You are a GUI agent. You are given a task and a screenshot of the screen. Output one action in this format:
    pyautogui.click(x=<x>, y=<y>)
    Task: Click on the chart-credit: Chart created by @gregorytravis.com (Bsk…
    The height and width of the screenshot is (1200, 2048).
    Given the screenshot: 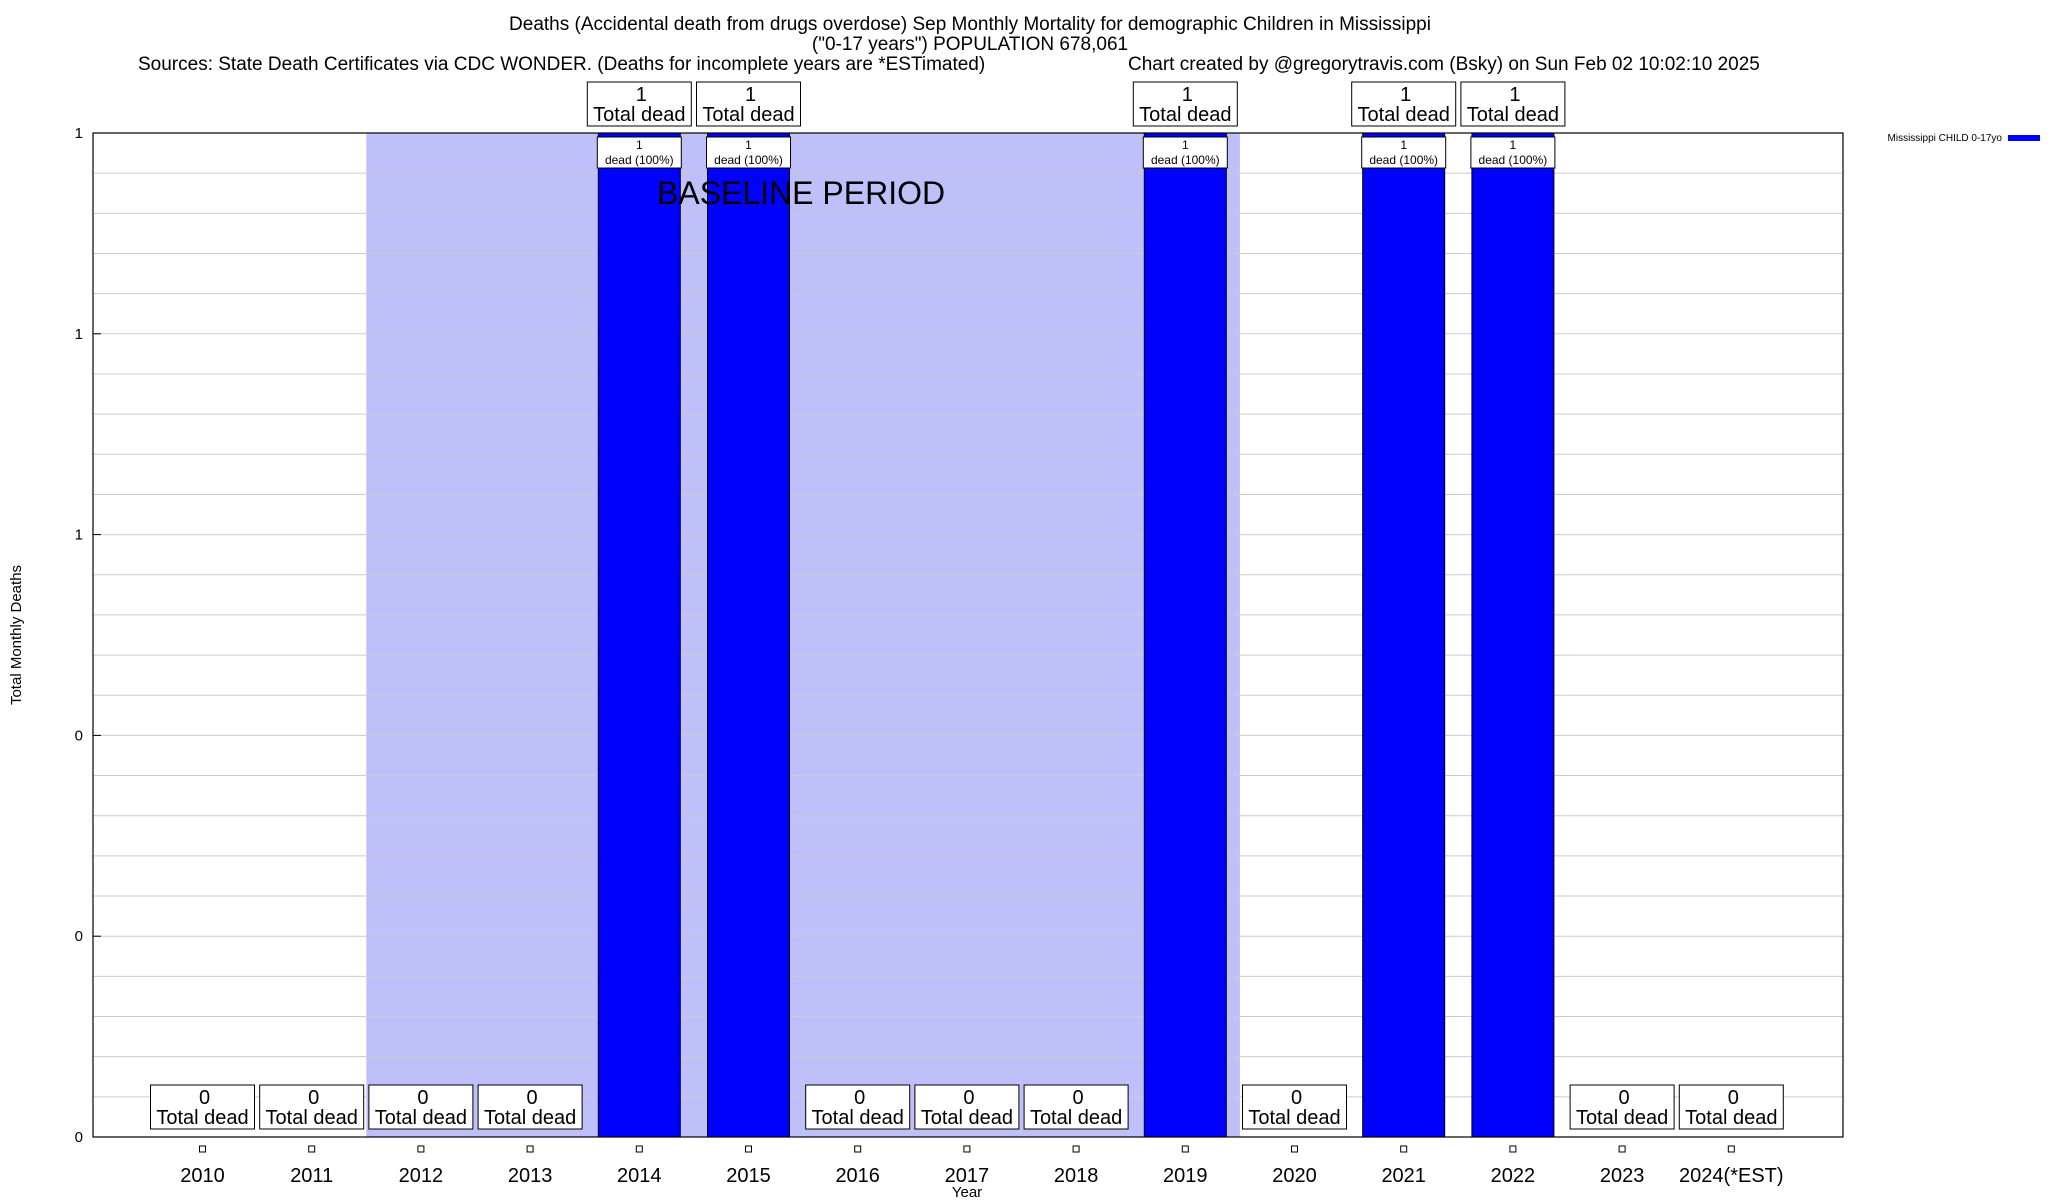 What is the action you would take?
    pyautogui.click(x=1444, y=64)
    